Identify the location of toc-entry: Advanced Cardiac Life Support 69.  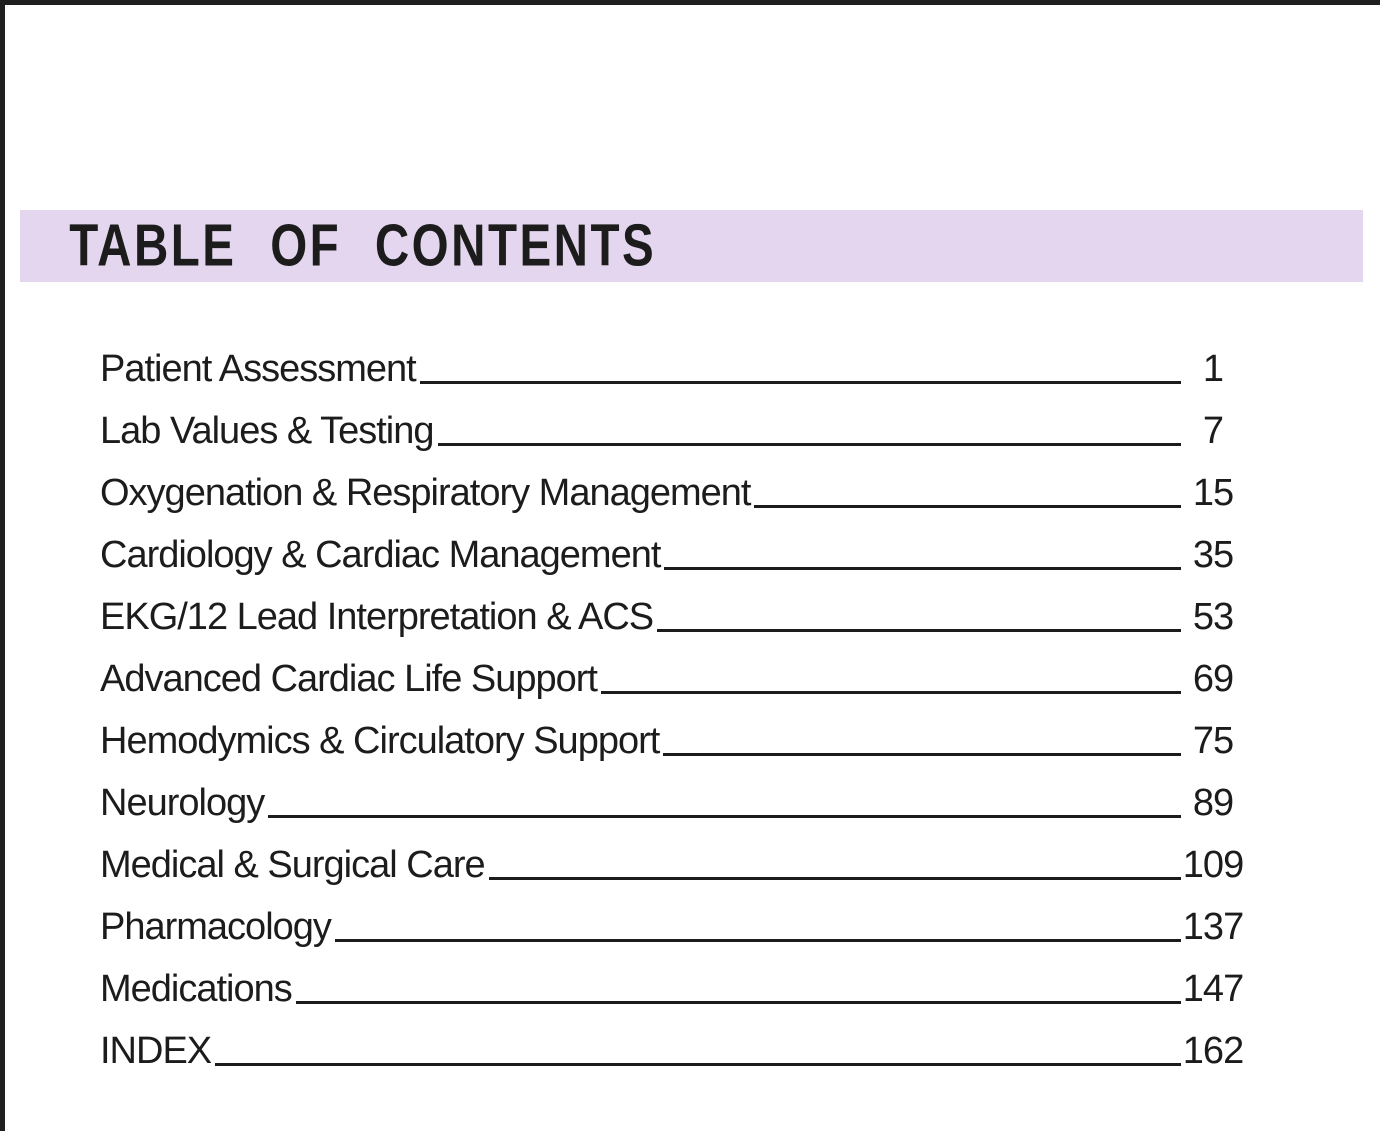
(672, 671).